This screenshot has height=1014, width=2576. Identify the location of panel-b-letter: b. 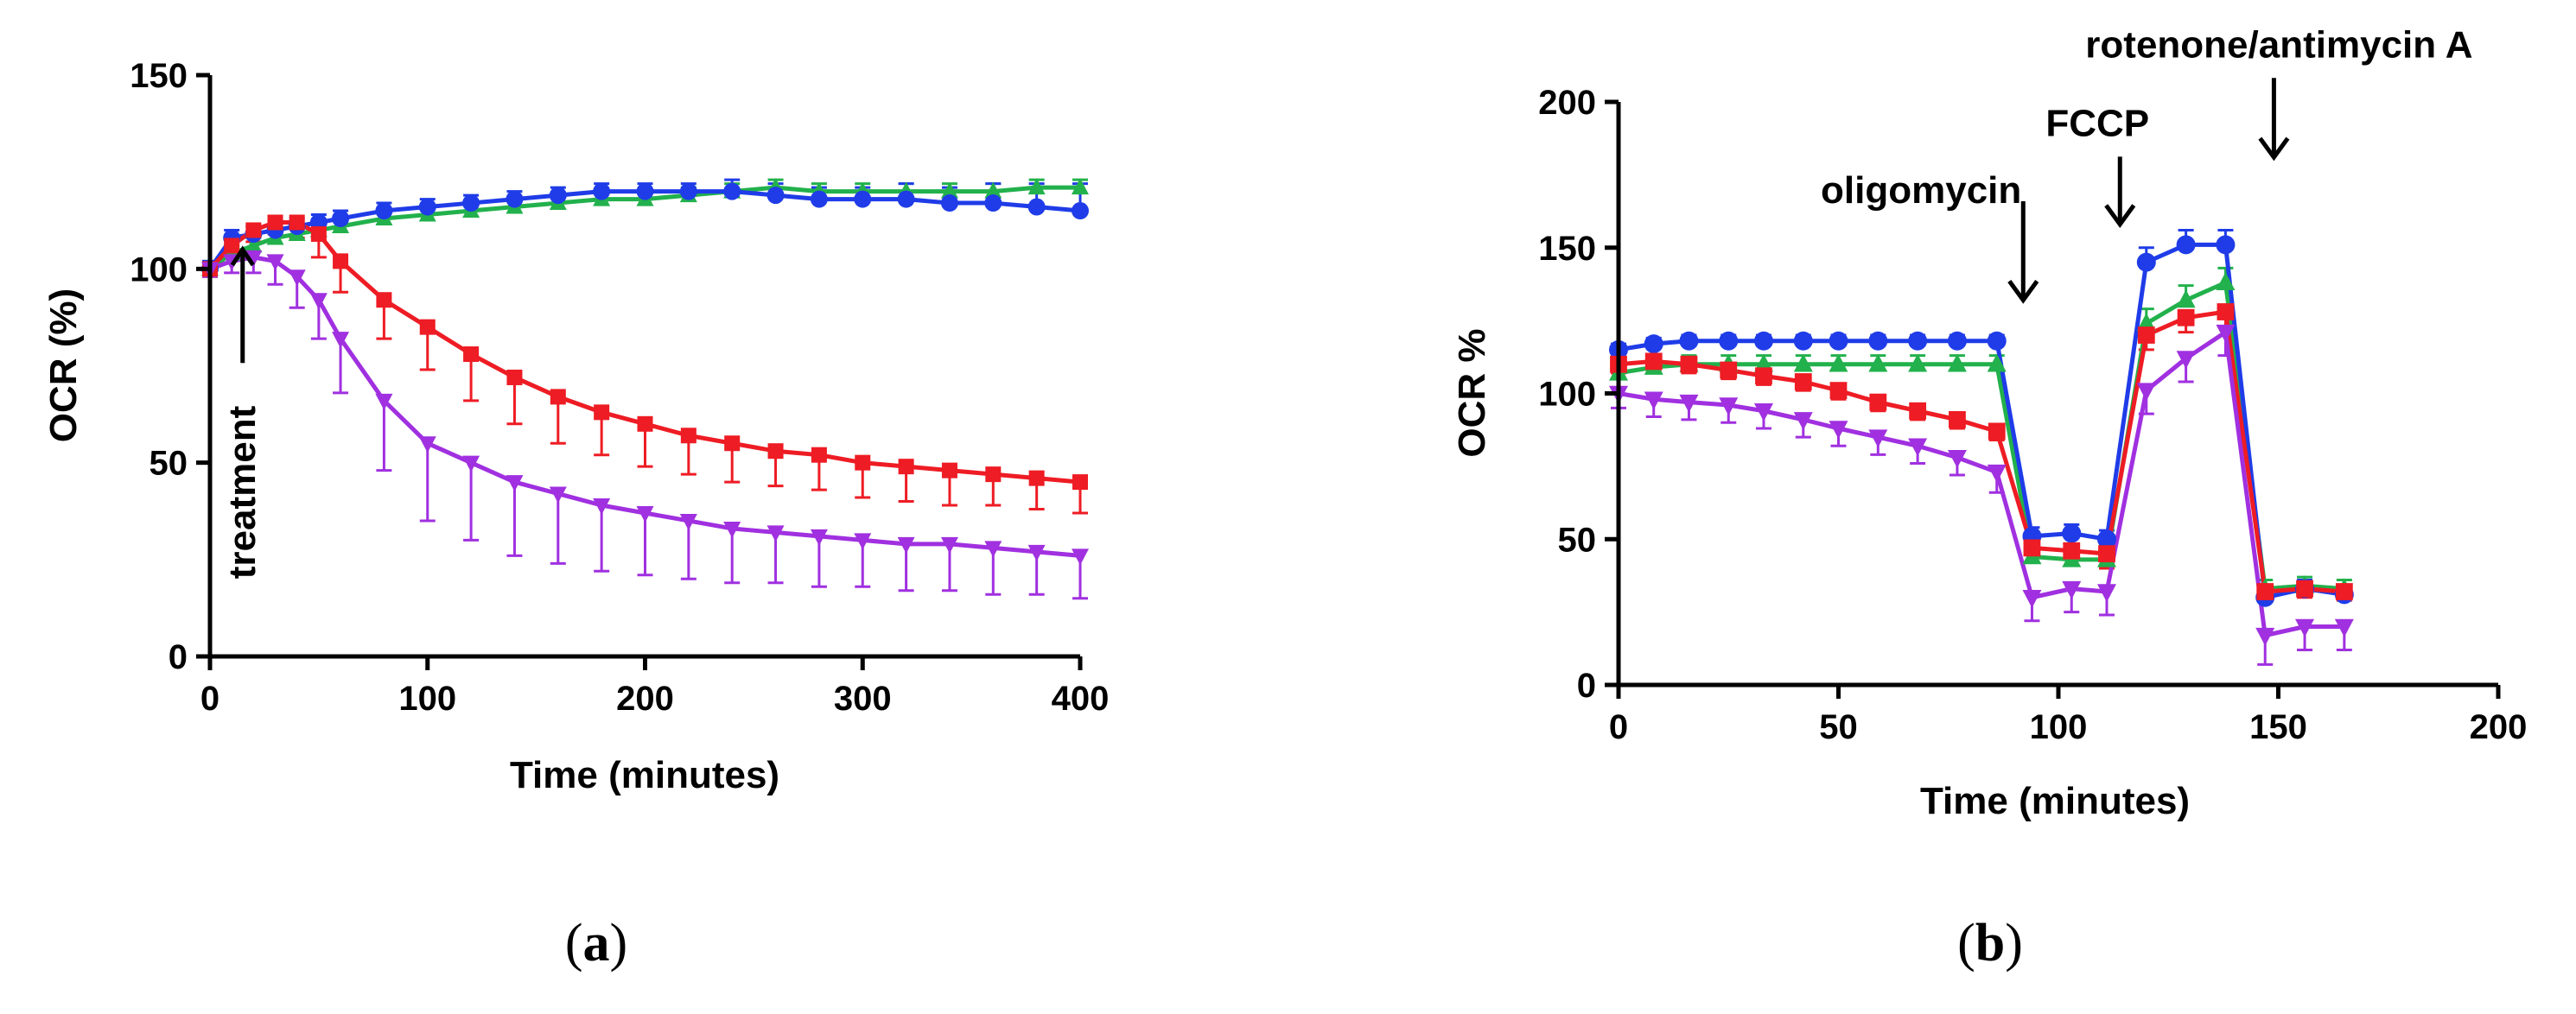
(1990, 943).